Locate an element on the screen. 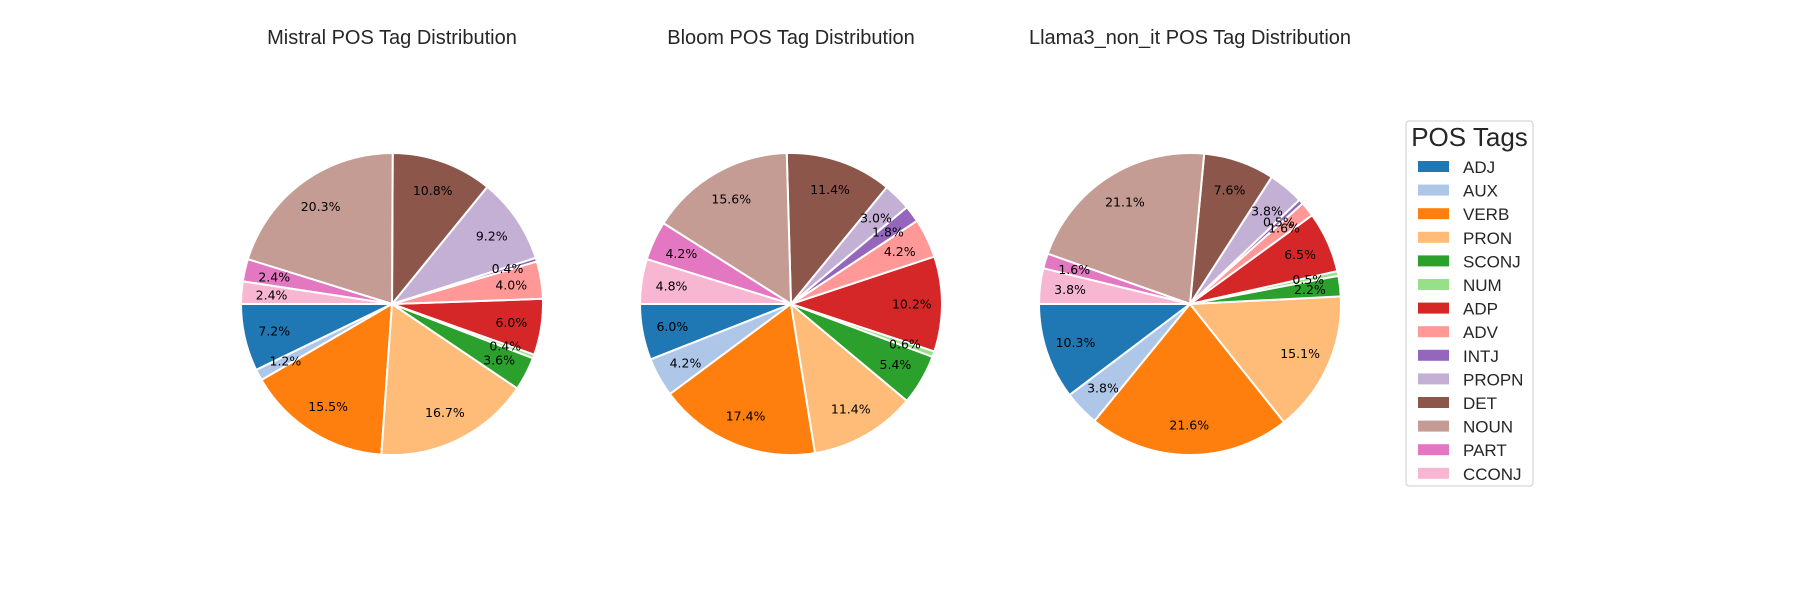 Image resolution: width=1800 pixels, height=600 pixels. legend-label-adj: ADJ is located at coordinates (1479, 167).